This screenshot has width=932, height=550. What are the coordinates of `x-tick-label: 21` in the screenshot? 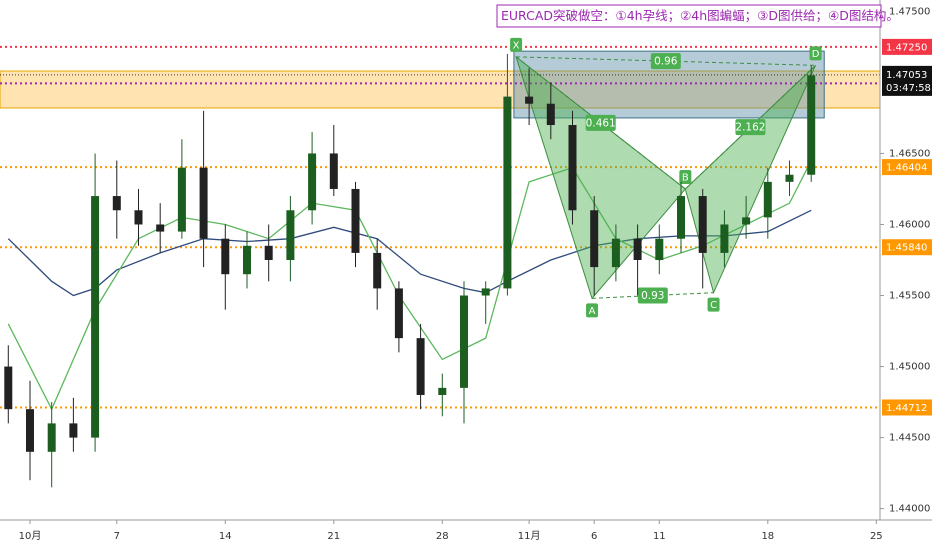 It's located at (333, 536).